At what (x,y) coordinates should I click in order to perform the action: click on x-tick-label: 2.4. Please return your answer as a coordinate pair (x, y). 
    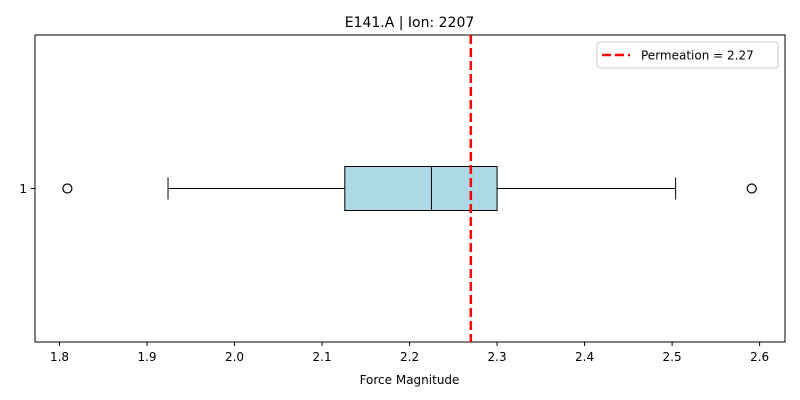
    Looking at the image, I should click on (584, 357).